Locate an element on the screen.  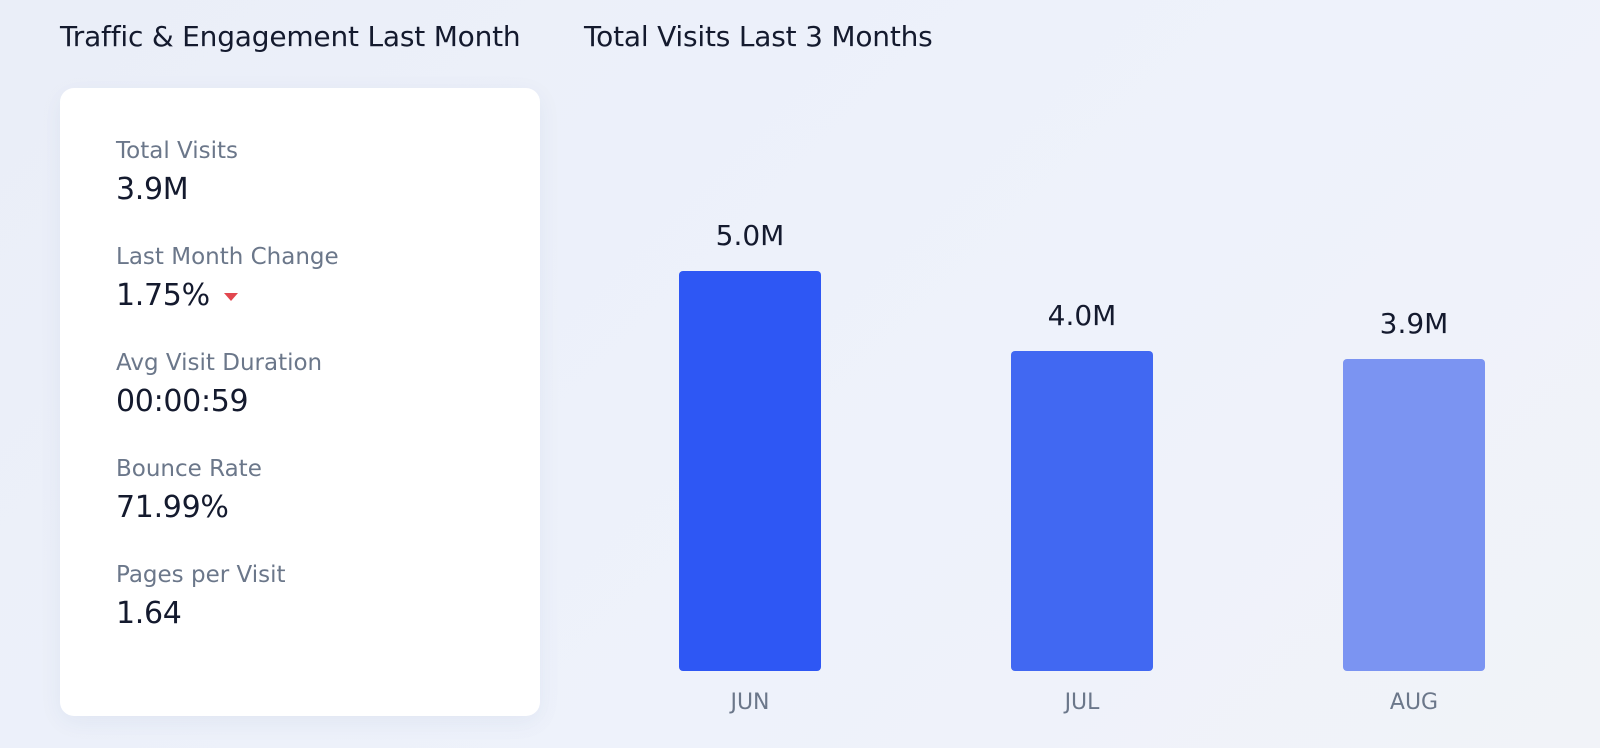
metric-bounce-rate: Bounce Rate 71.99% is located at coordinates (328, 507).